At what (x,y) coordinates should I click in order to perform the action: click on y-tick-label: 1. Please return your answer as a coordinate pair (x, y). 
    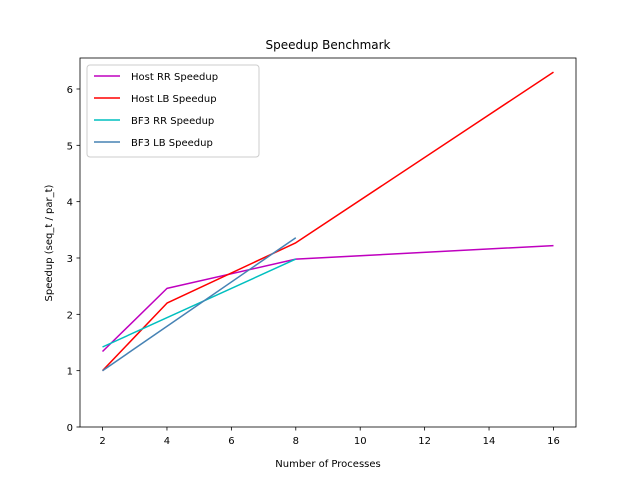
    Looking at the image, I should click on (70, 372).